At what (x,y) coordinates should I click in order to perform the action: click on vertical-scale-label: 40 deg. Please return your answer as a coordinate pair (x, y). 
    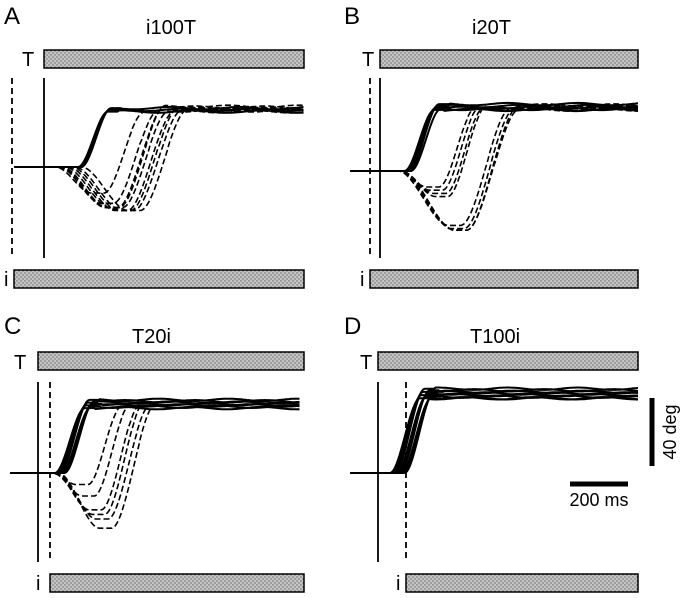
    Looking at the image, I should click on (670, 431).